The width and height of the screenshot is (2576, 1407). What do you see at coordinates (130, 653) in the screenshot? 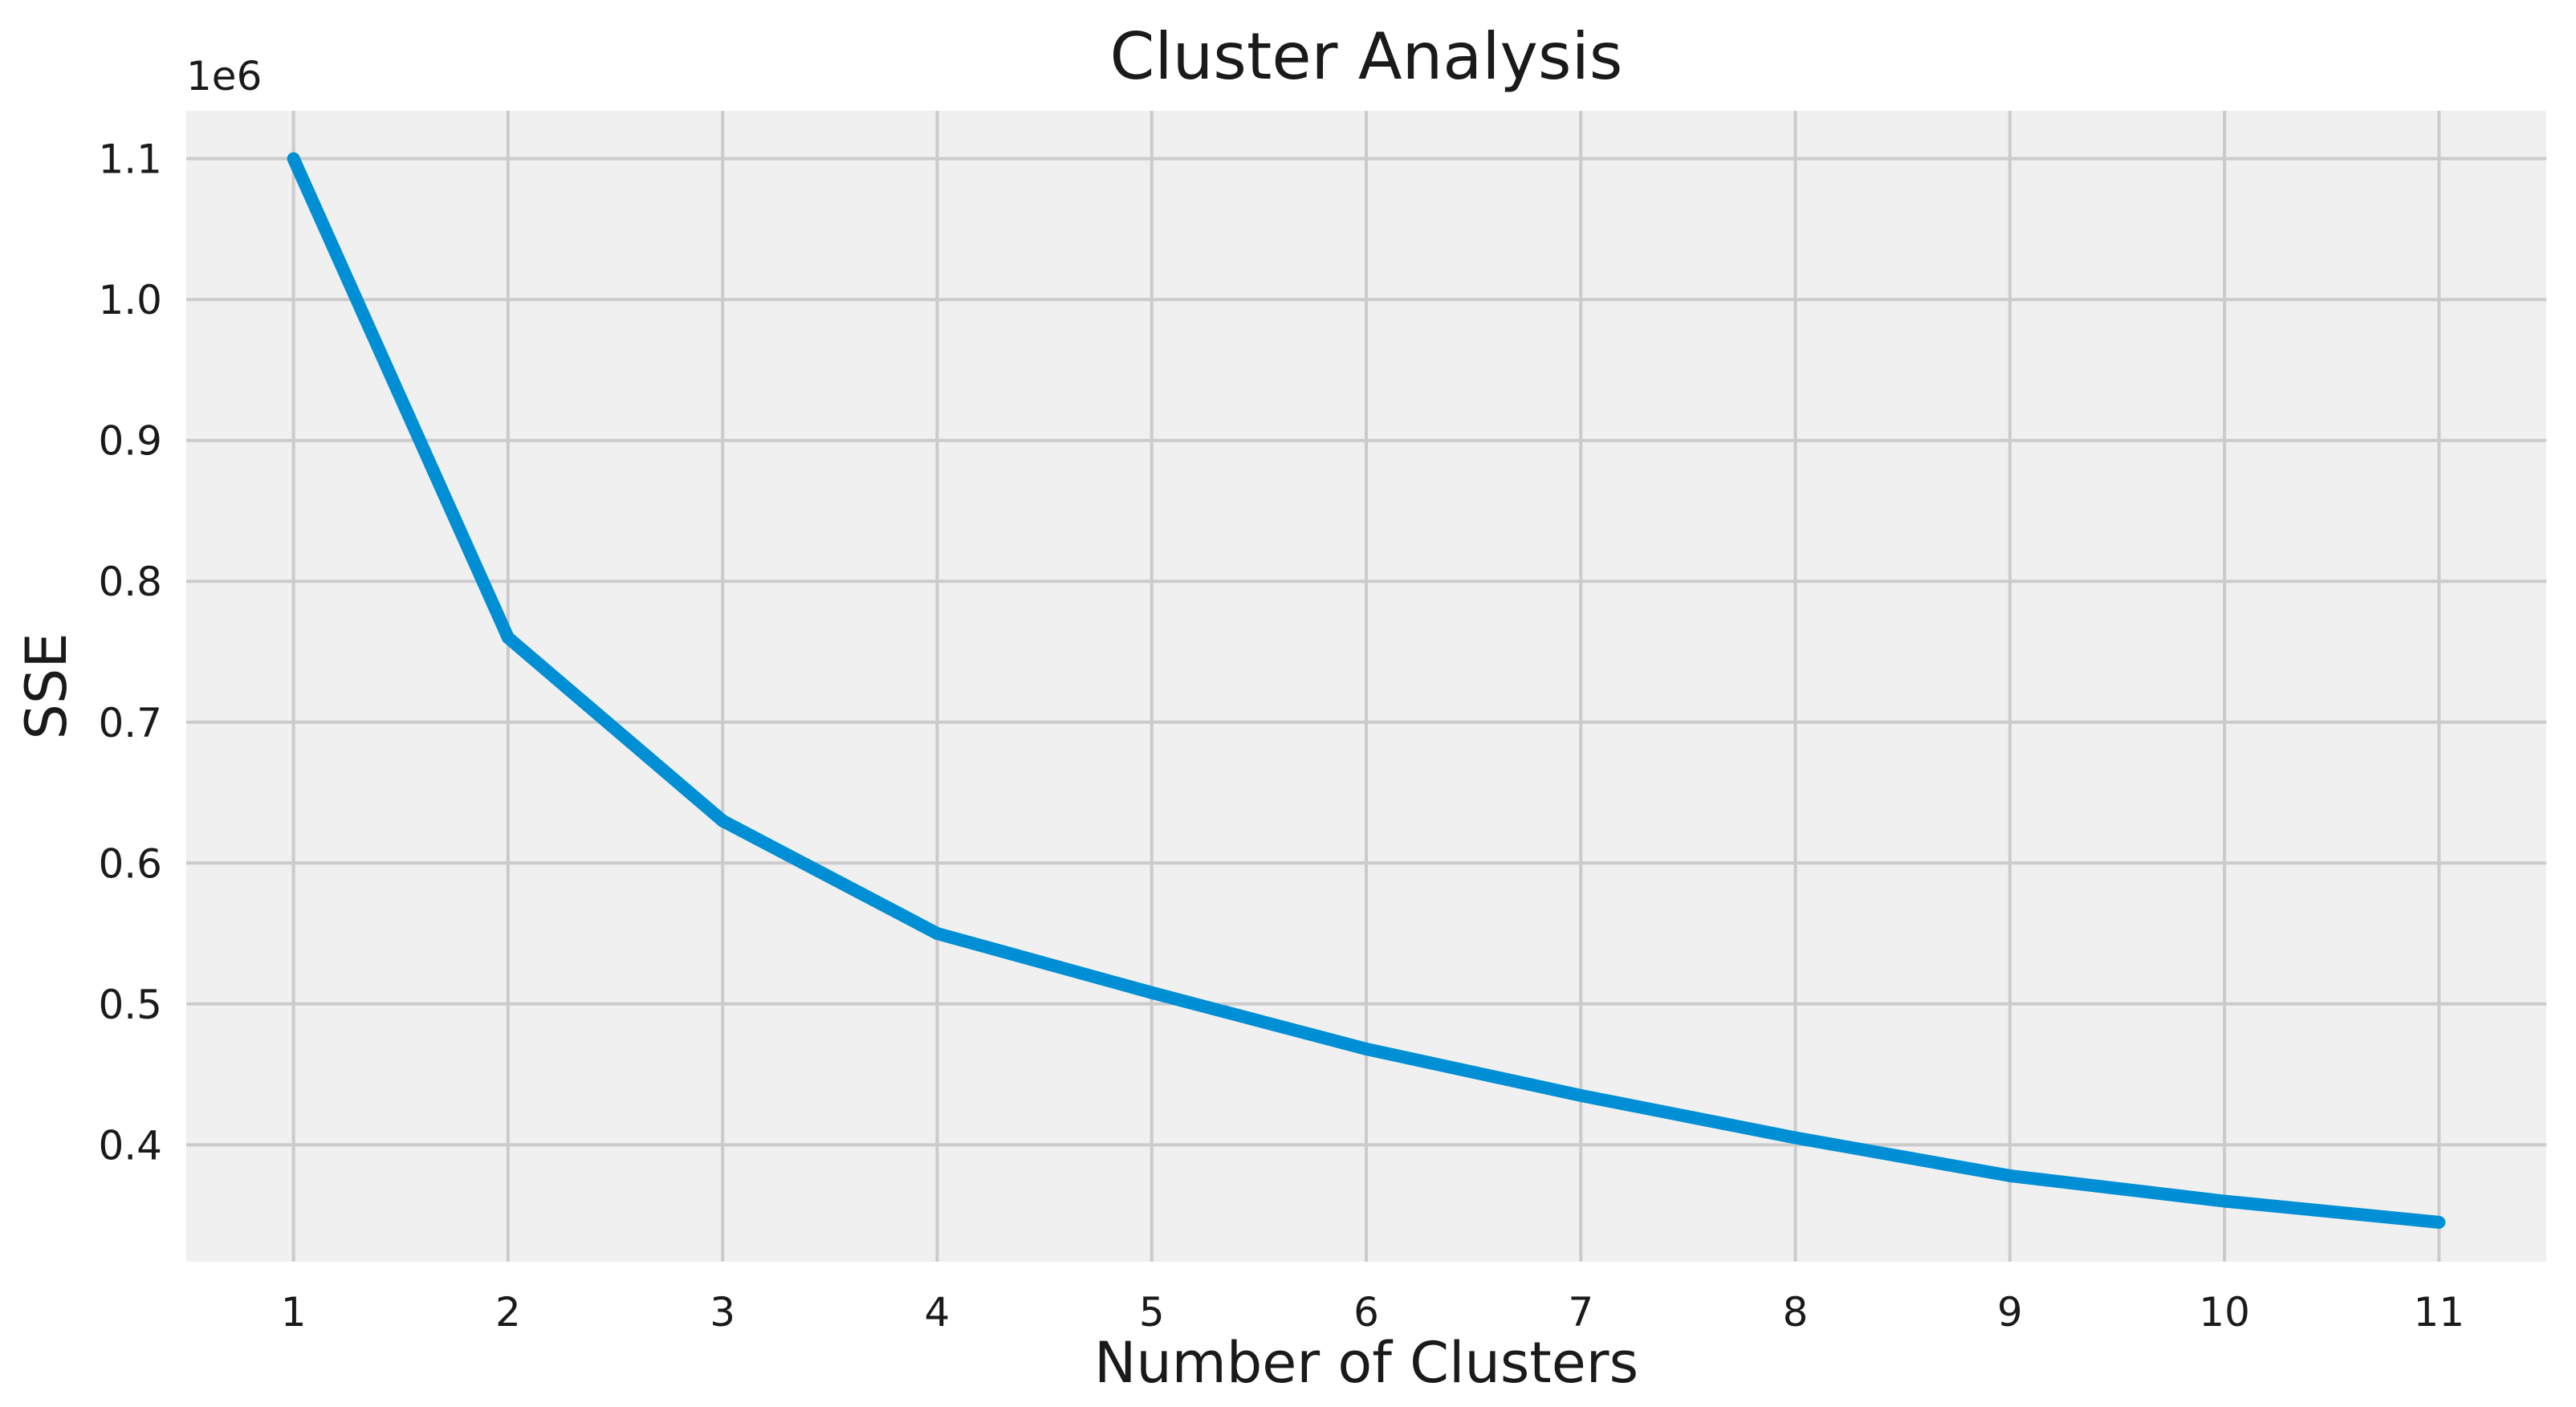
I see `y-tick-labels: 0.4 0.5 0.6 0.7 0.8 0.9 1.0 1.1` at bounding box center [130, 653].